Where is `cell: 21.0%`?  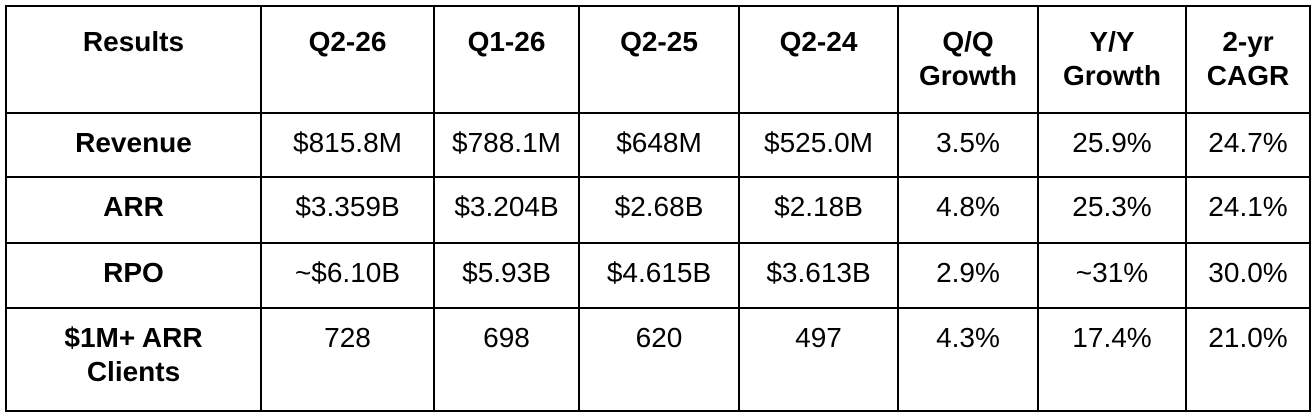
cell: 21.0% is located at coordinates (1248, 359).